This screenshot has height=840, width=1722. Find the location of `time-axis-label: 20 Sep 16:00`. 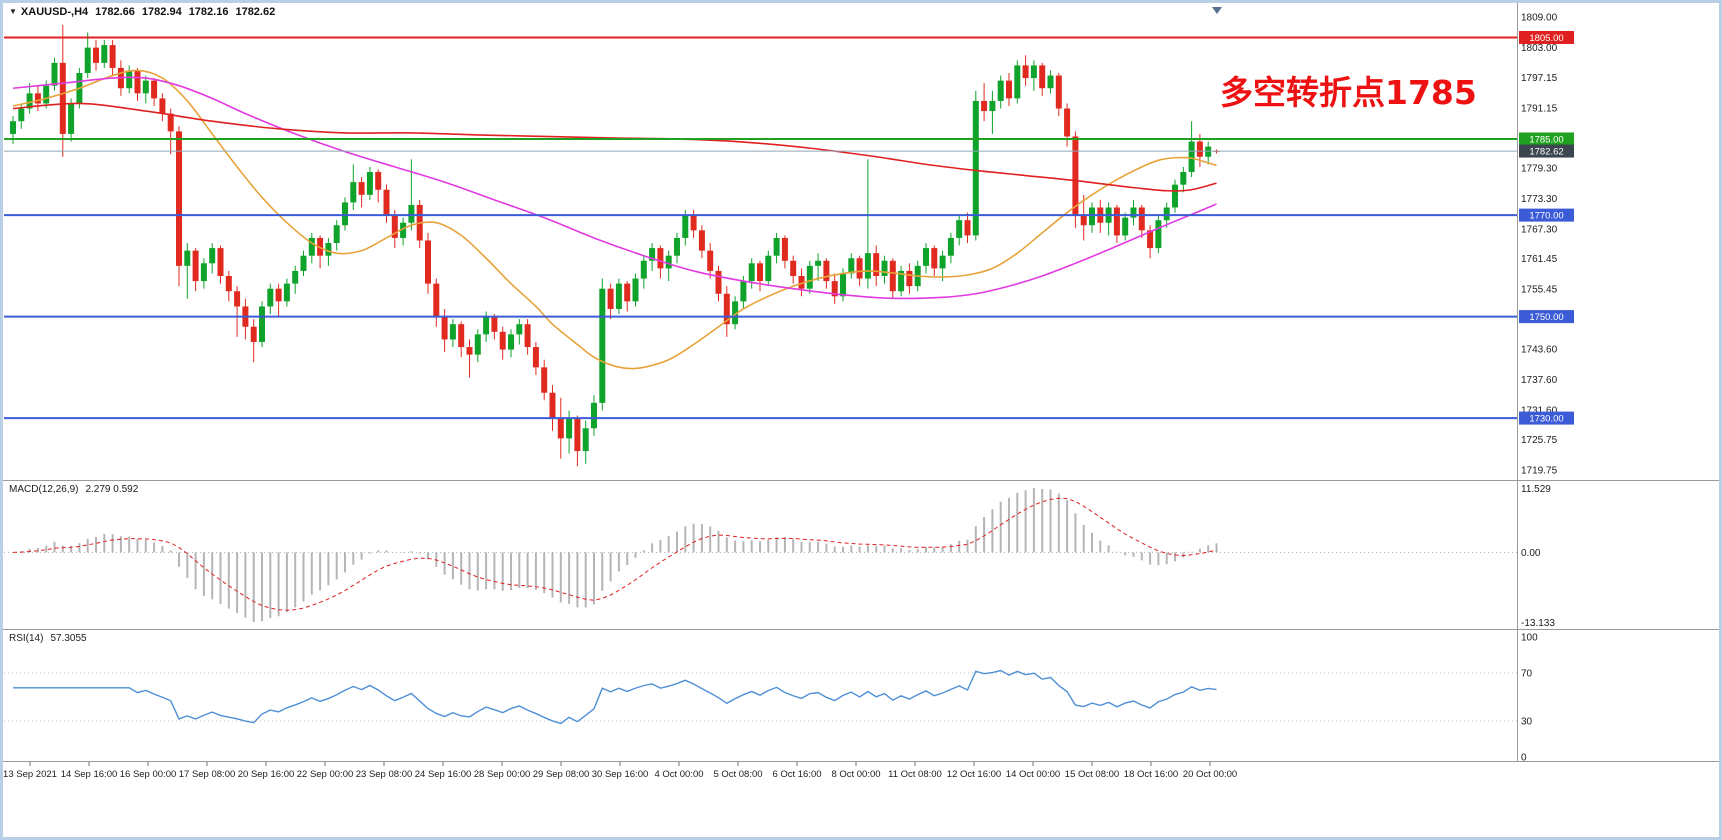

time-axis-label: 20 Sep 16:00 is located at coordinates (266, 774).